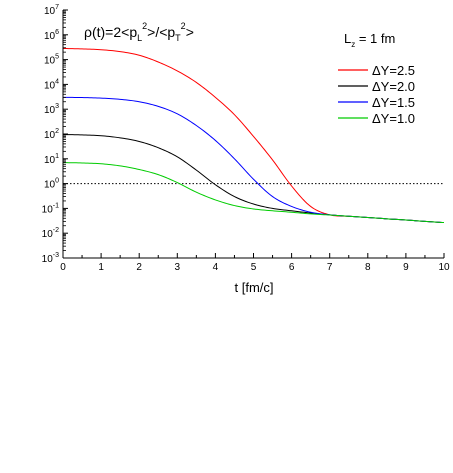 This screenshot has height=473, width=453. I want to click on y-tick-label: 10⁻¹, so click(50, 208).